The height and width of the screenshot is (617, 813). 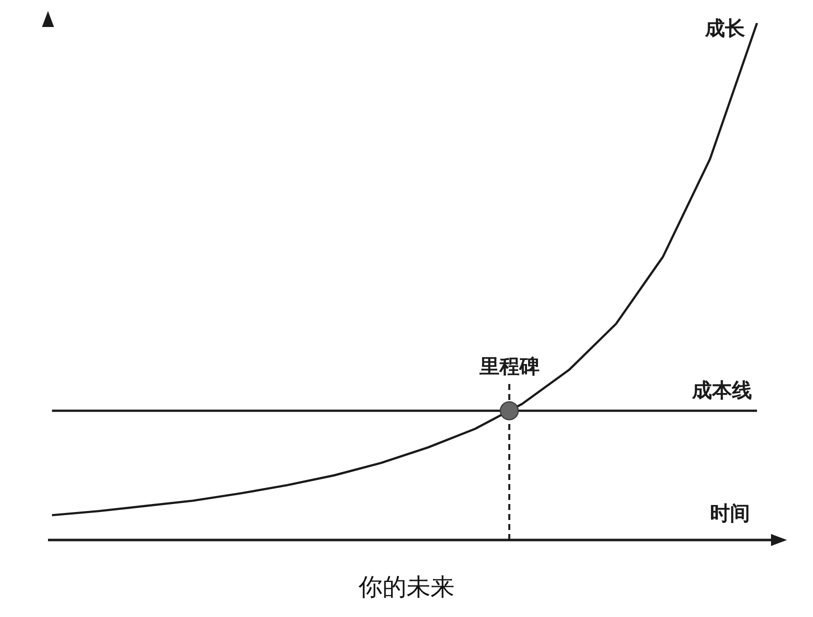 What do you see at coordinates (730, 513) in the screenshot?
I see `x-axis-title: 时间` at bounding box center [730, 513].